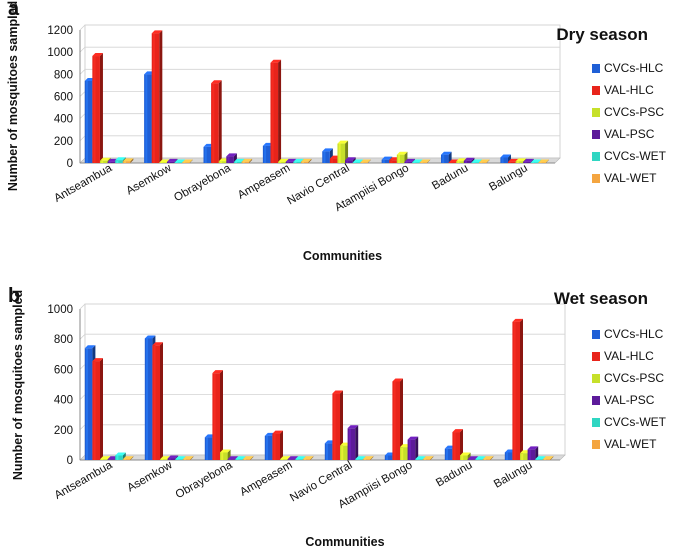 Image resolution: width=685 pixels, height=550 pixels. I want to click on y-tick-label: 1000, so click(60, 53).